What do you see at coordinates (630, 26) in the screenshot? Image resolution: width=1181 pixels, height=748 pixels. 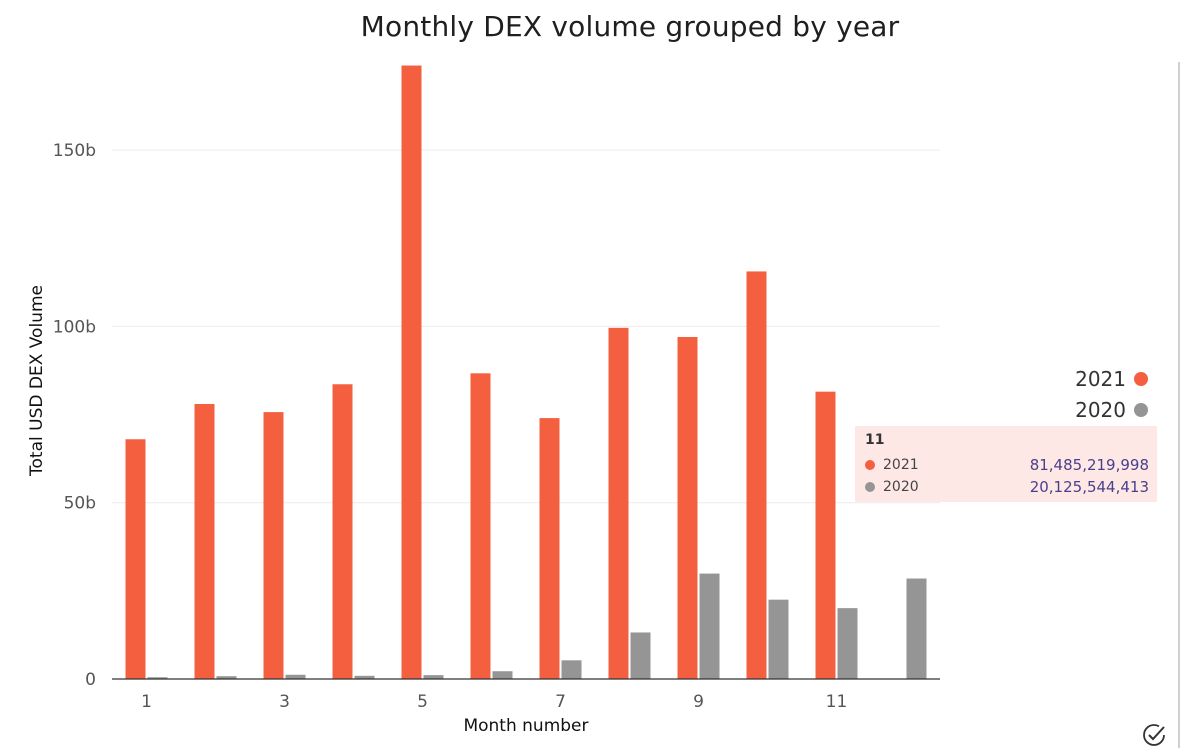 I see `chart-title: Monthly DEX volume grouped by year` at bounding box center [630, 26].